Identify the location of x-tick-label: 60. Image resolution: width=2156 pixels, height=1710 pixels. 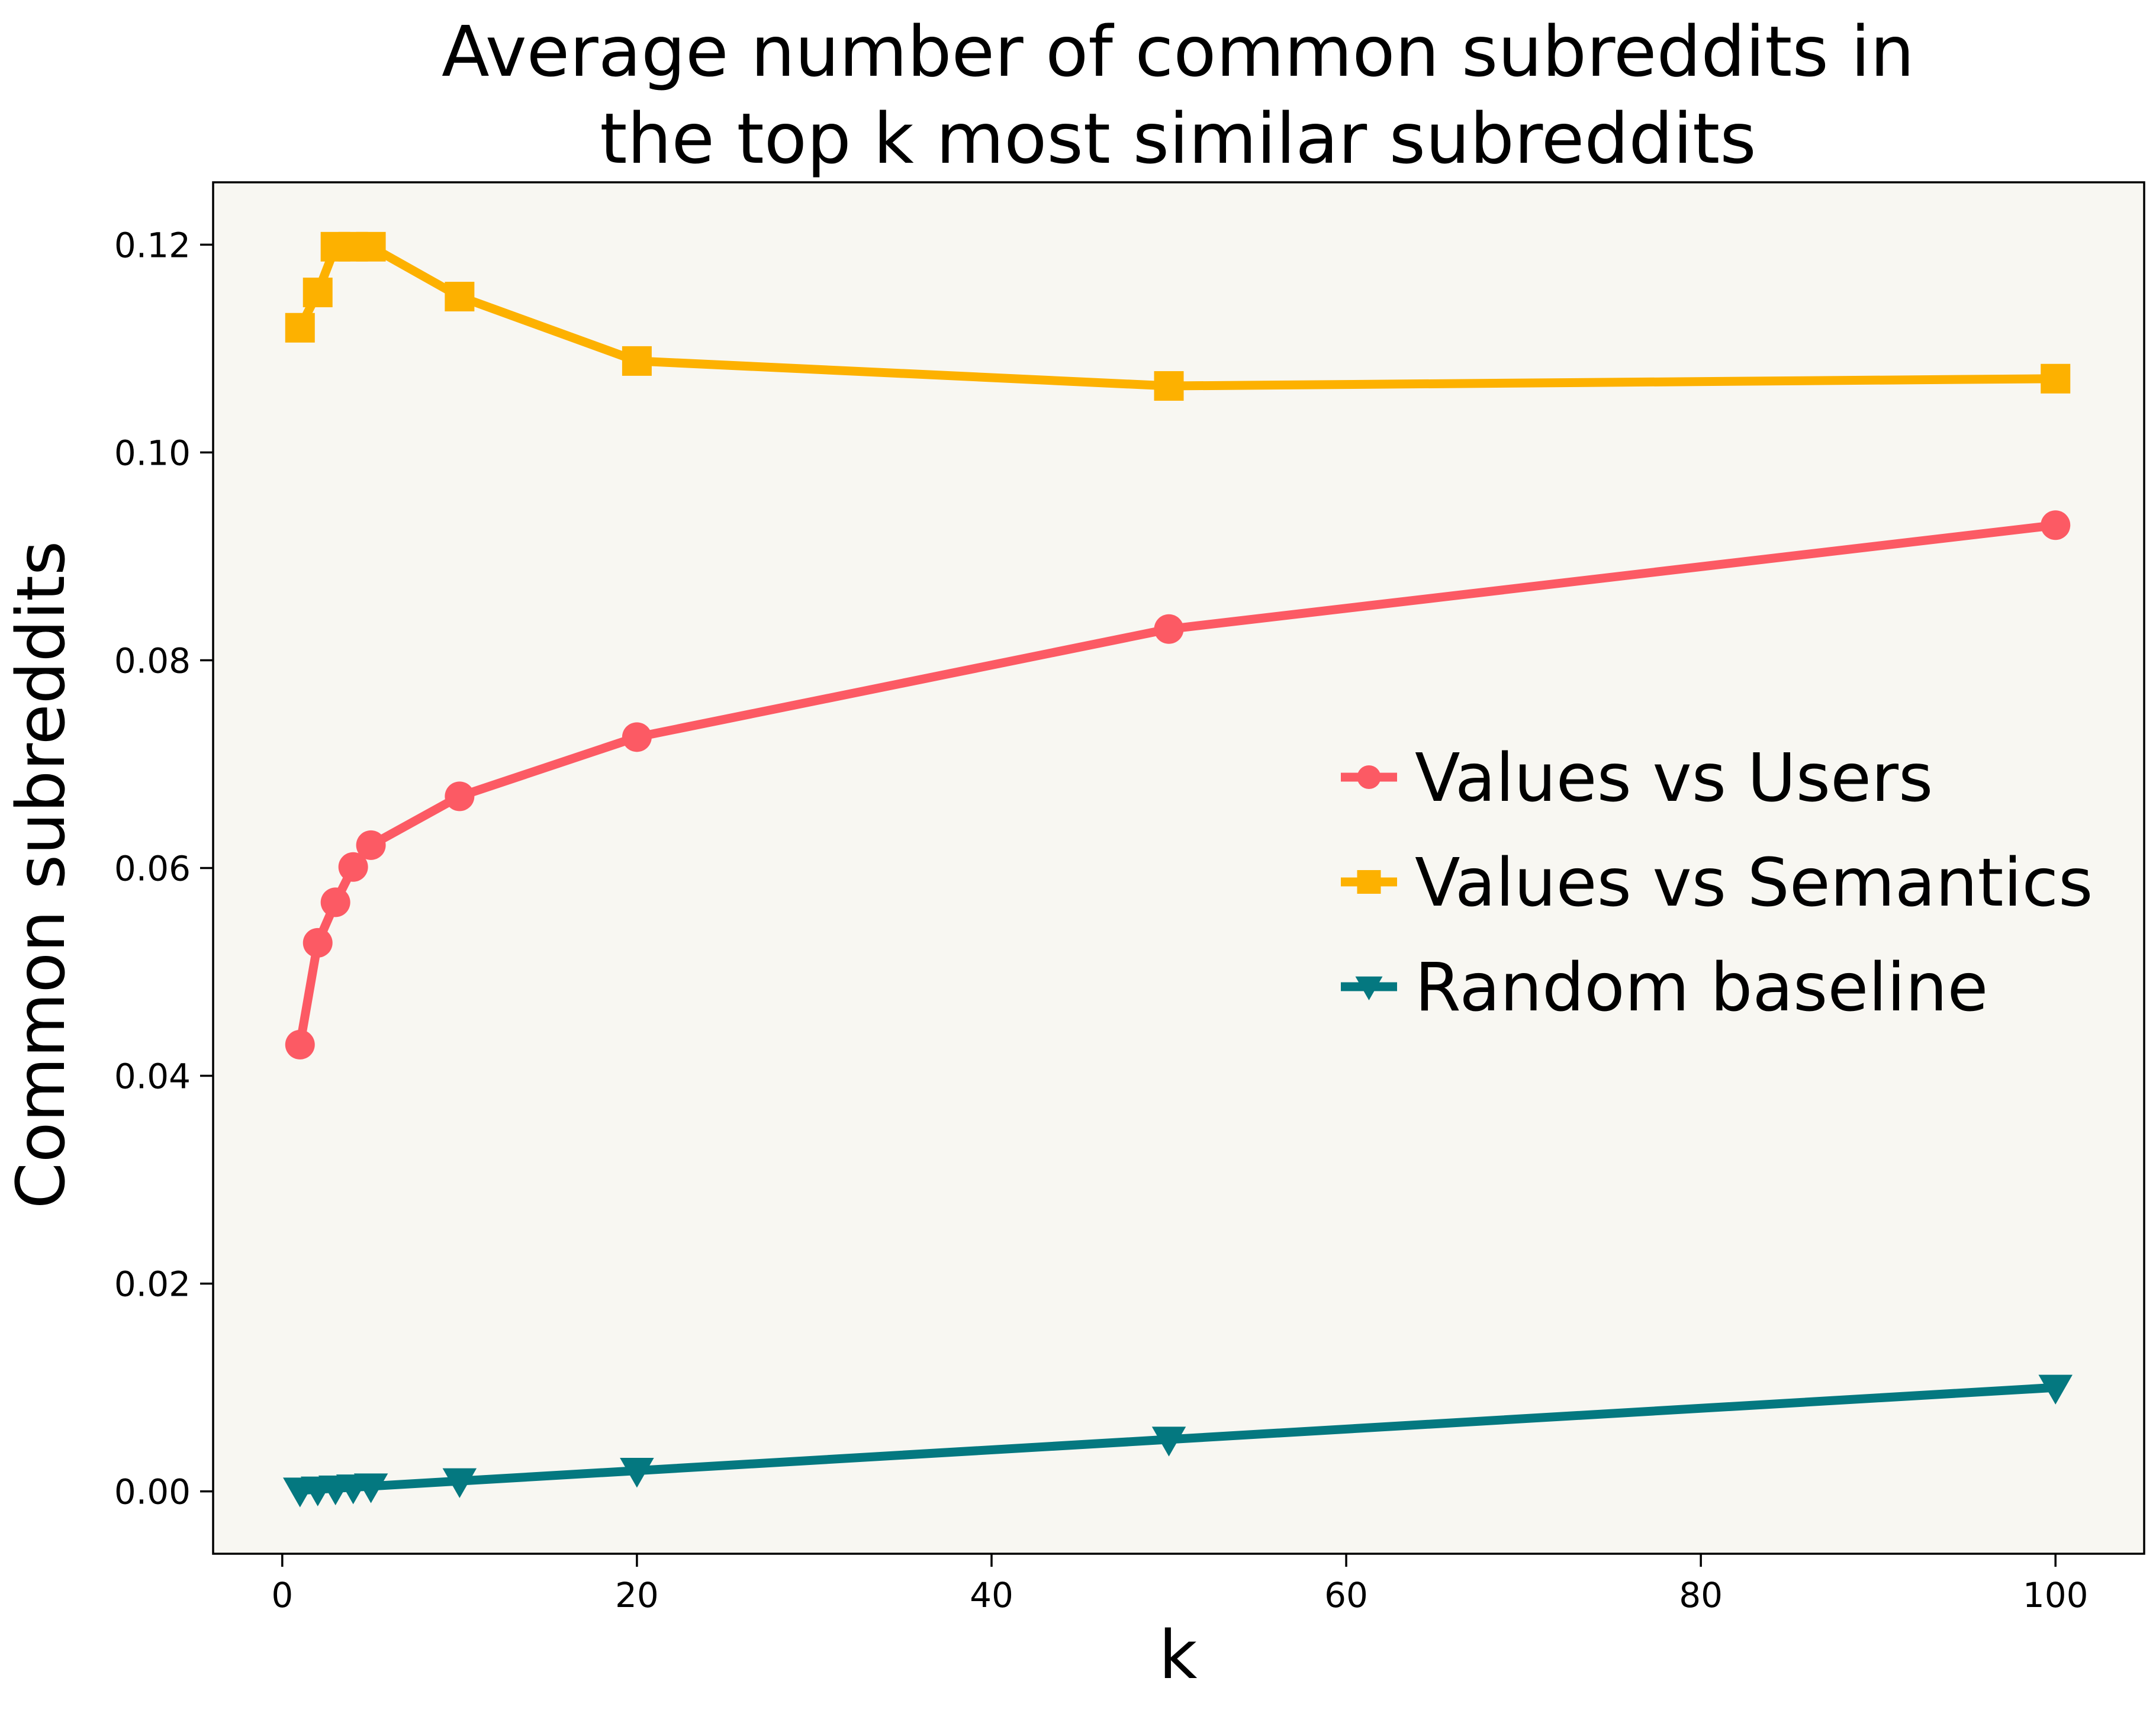
(1346, 1595).